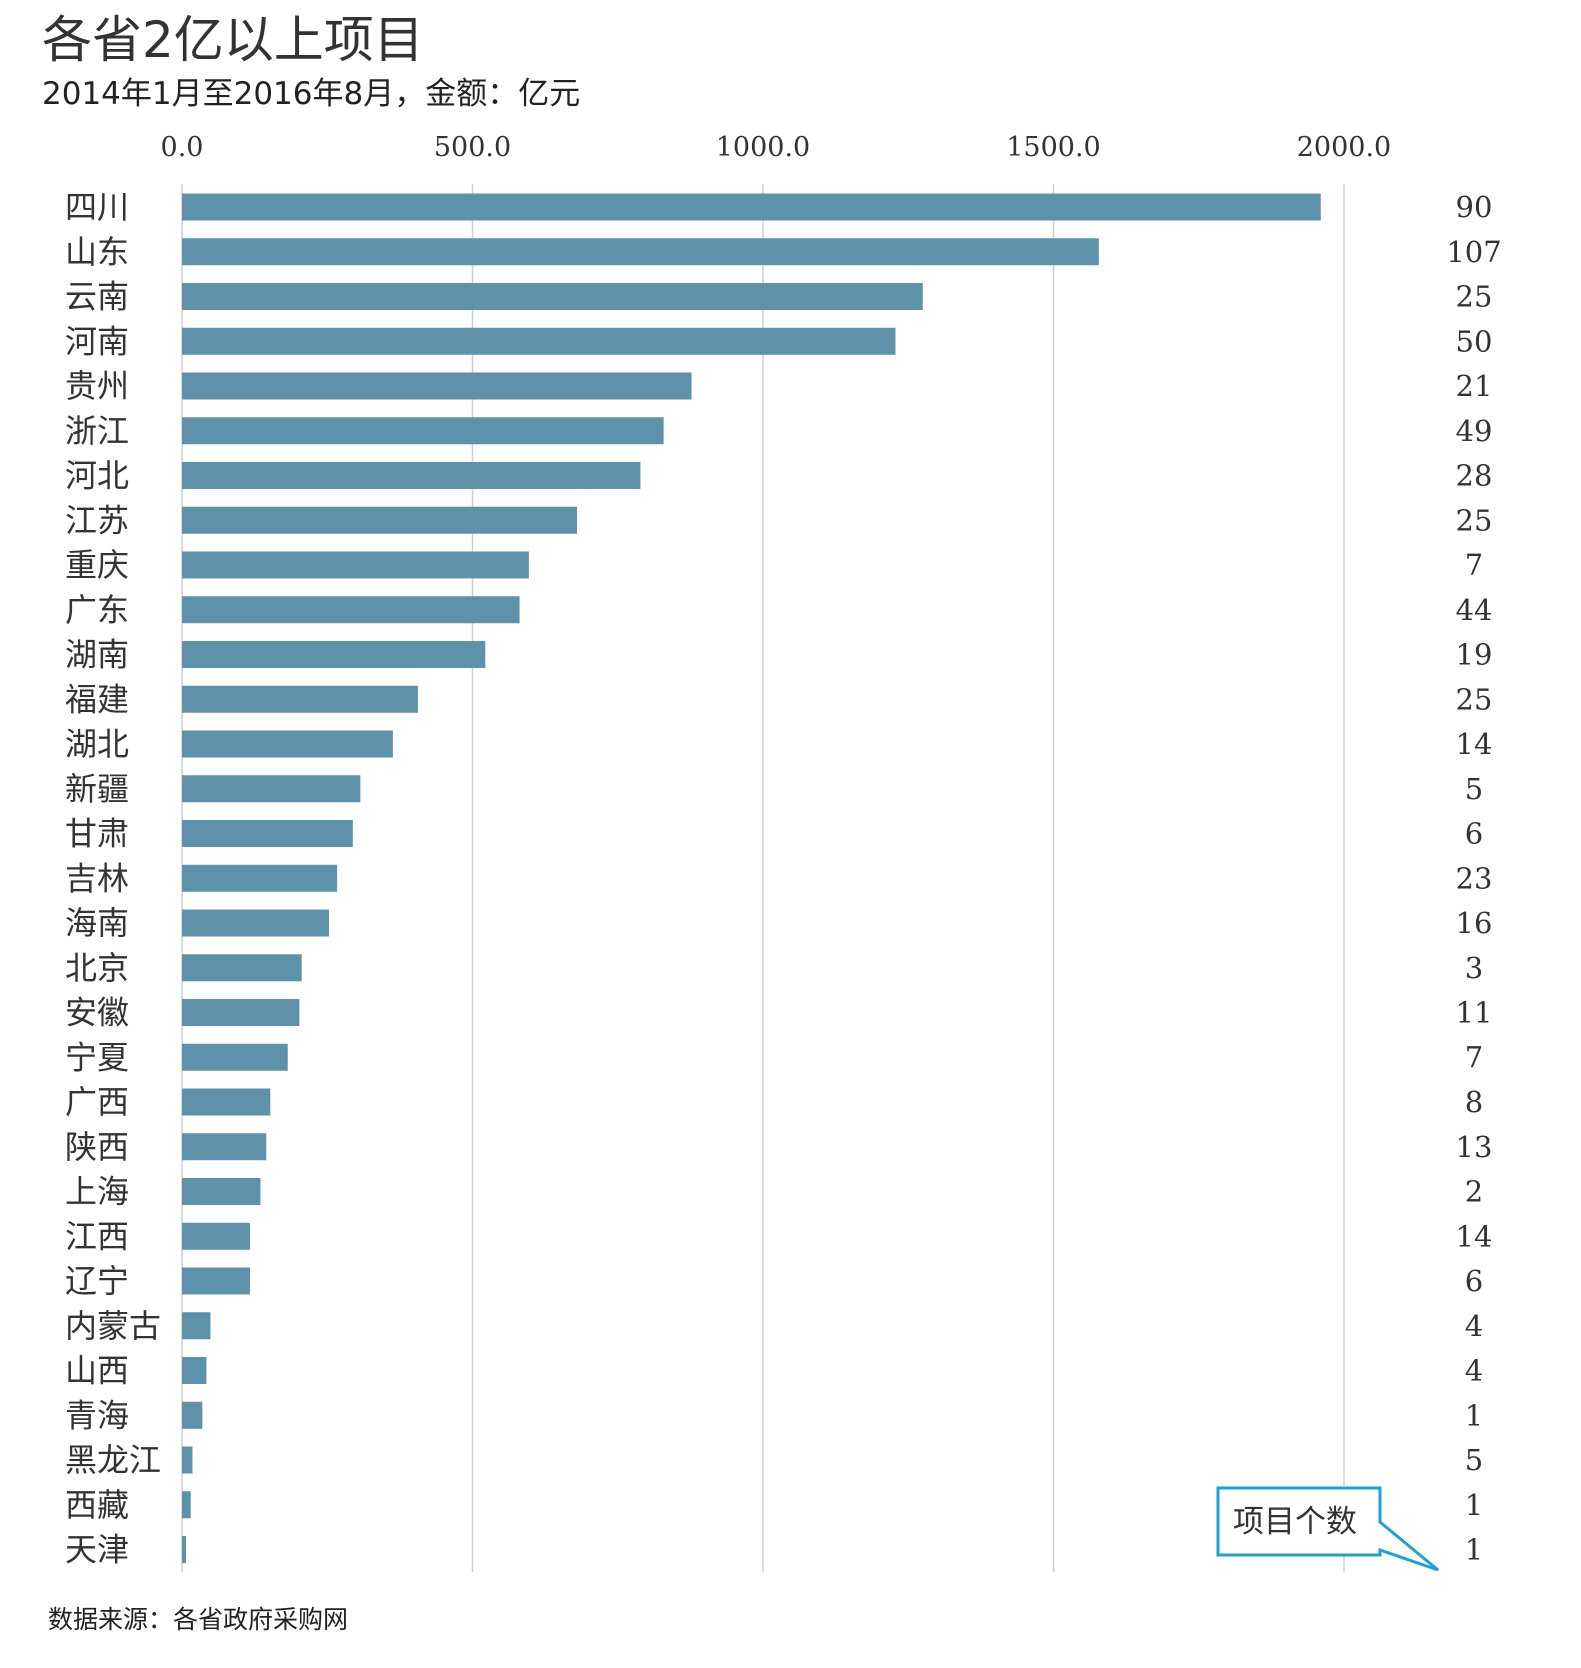 Image resolution: width=1581 pixels, height=1668 pixels. I want to click on count-label: 3, so click(1474, 968).